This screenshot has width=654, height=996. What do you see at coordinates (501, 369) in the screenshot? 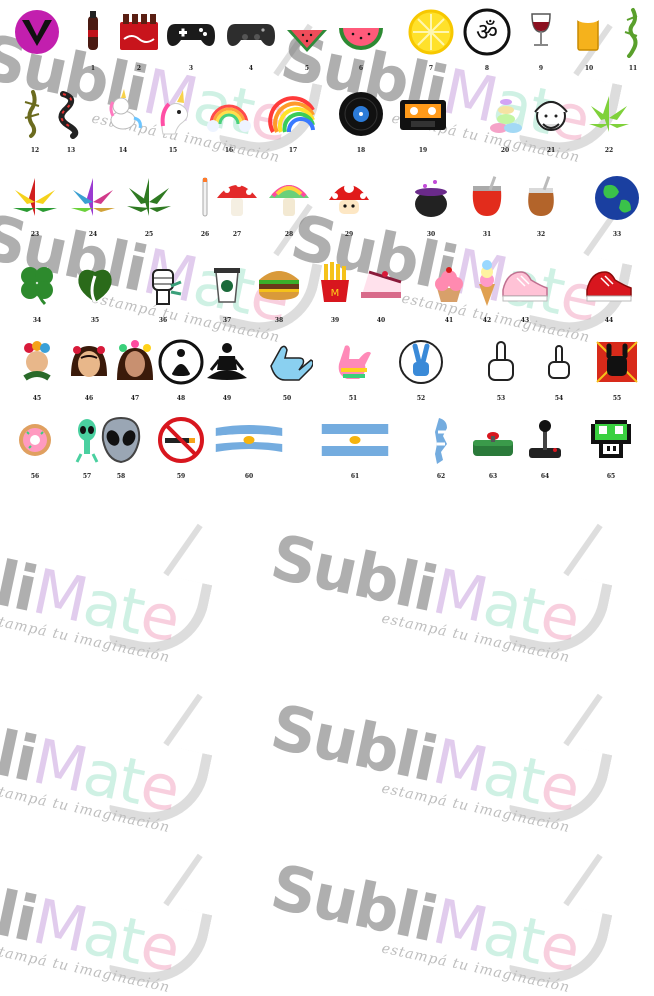
I see `sticker-item: 53` at bounding box center [501, 369].